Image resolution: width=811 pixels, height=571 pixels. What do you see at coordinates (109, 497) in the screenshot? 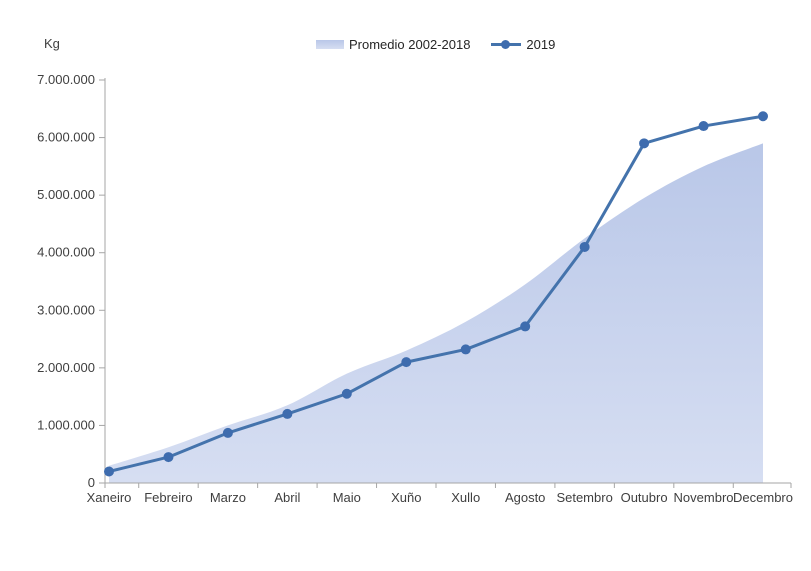
I see `x-category-label: Xaneiro` at bounding box center [109, 497].